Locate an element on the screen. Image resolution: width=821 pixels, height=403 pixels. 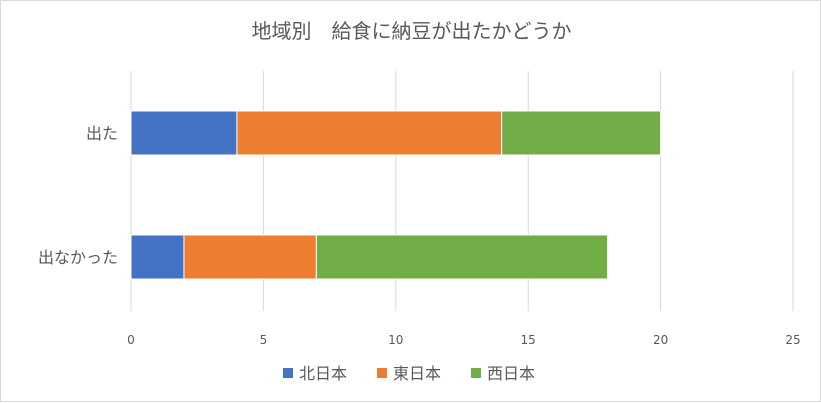
x-tick-label: 20 is located at coordinates (660, 340).